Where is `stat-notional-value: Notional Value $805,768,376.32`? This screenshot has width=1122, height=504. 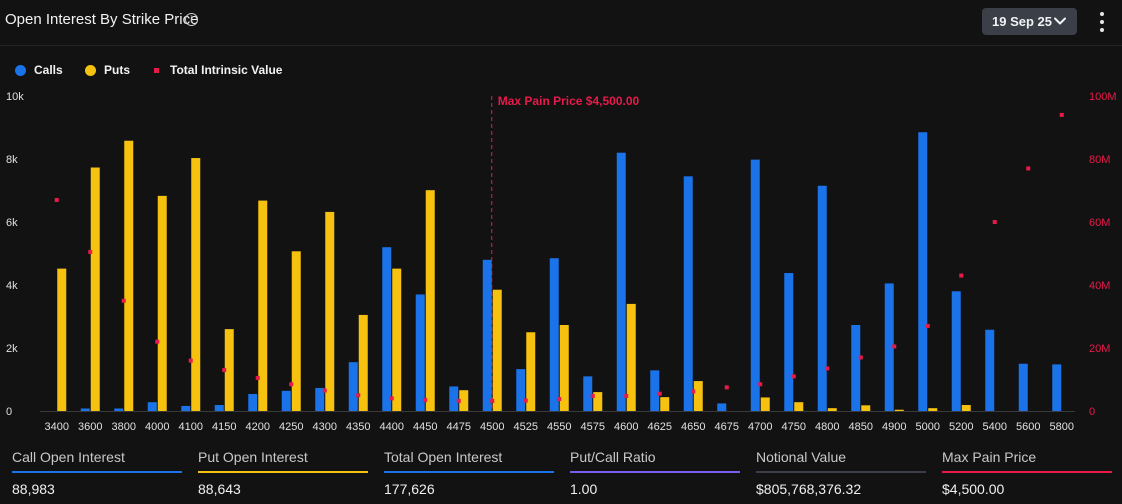 stat-notional-value: Notional Value $805,768,376.32 is located at coordinates (848, 474).